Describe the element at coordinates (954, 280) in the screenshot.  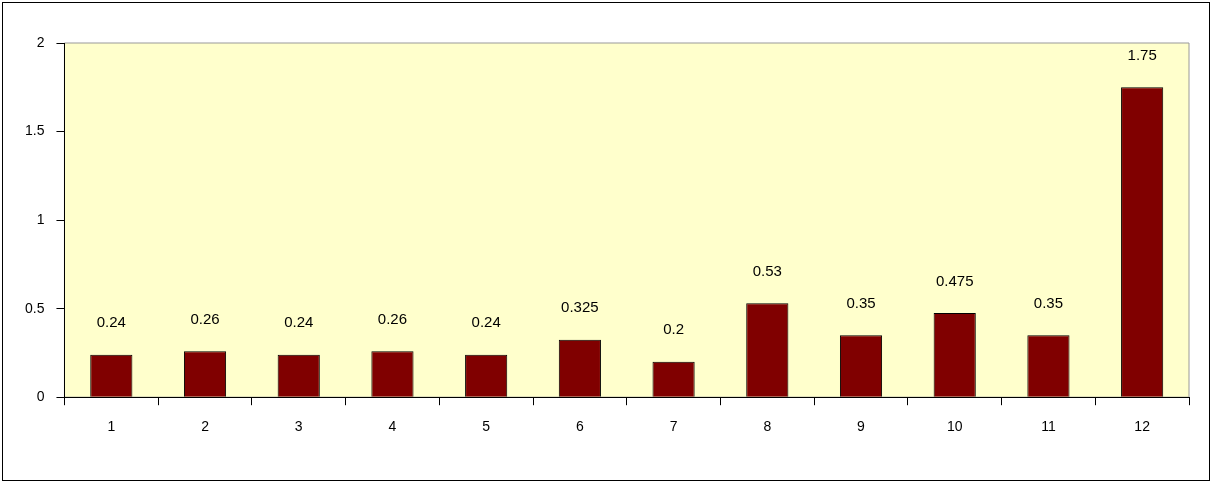
I see `data-label: 0.475` at that location.